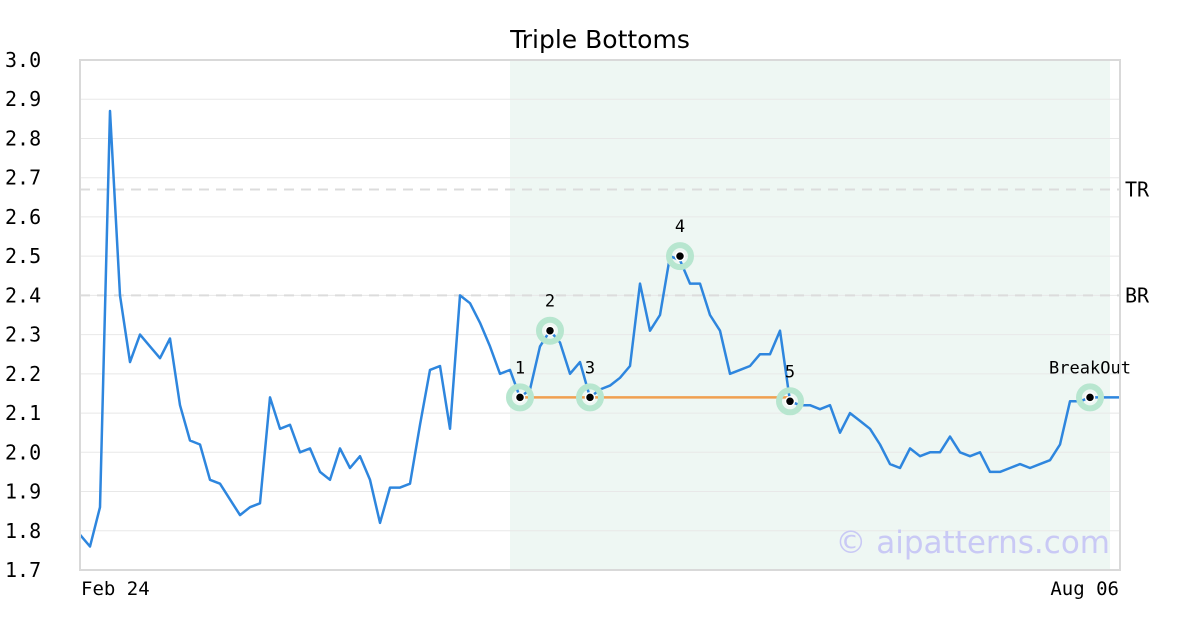  I want to click on y-tick-label: 2.0, so click(23, 452).